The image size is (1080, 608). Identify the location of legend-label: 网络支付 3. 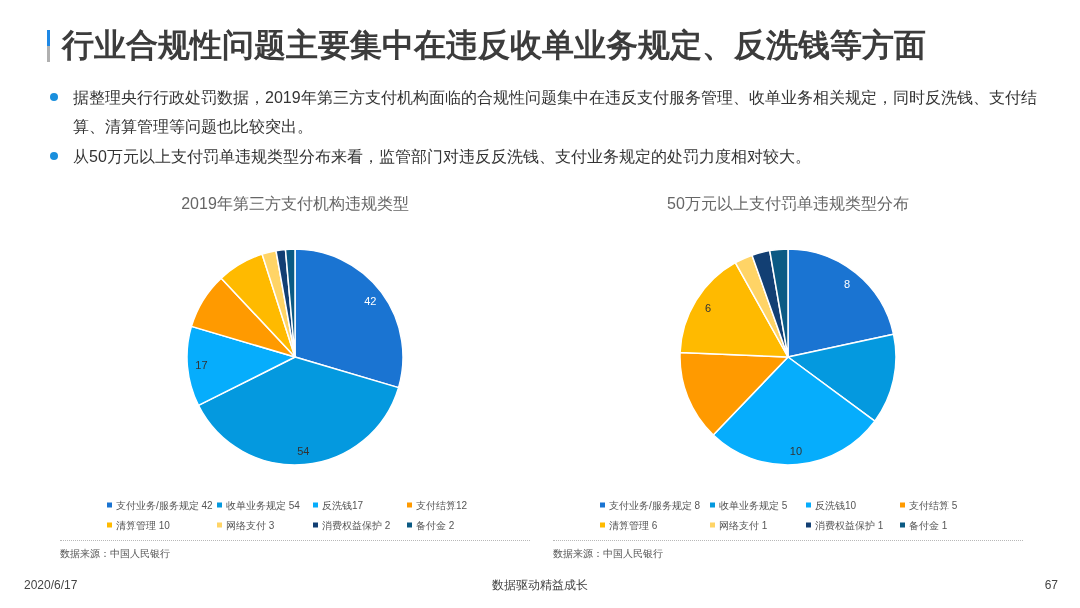
(250, 525).